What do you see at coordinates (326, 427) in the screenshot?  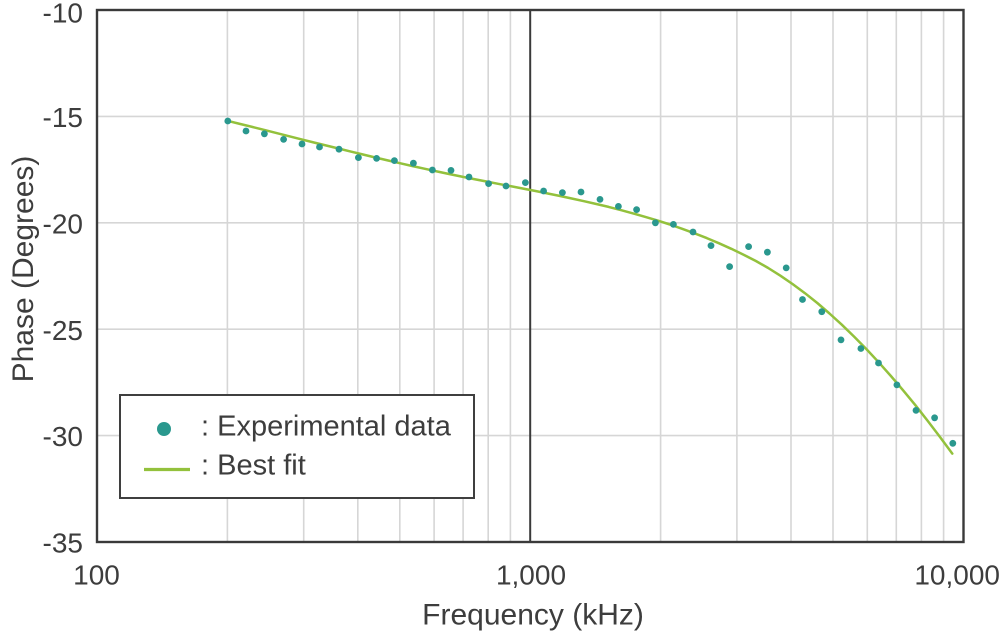 I see `svg-text:: Experimental data: : Experimental data` at bounding box center [326, 427].